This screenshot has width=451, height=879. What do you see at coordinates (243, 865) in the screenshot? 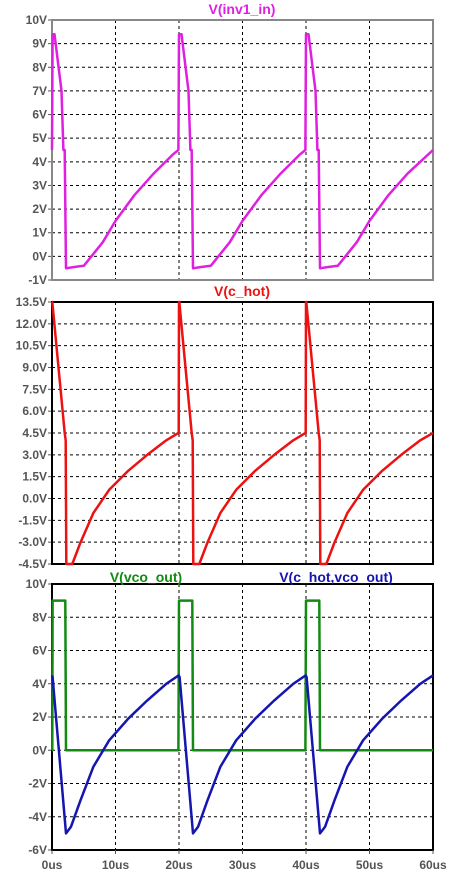
I see `x-tick-label: 30us` at bounding box center [243, 865].